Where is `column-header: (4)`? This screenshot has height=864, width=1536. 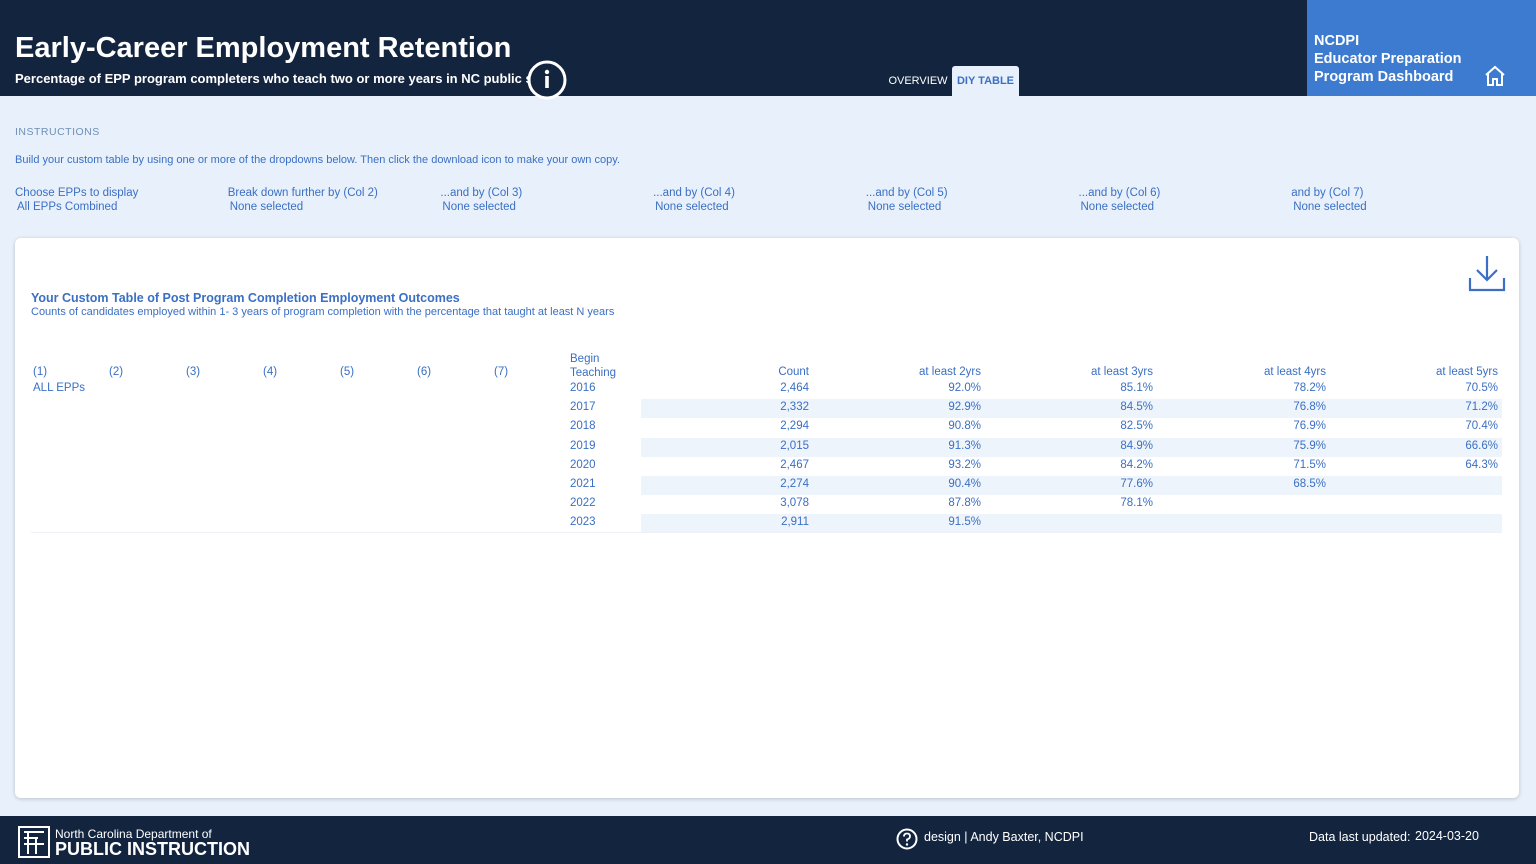 column-header: (4) is located at coordinates (270, 372).